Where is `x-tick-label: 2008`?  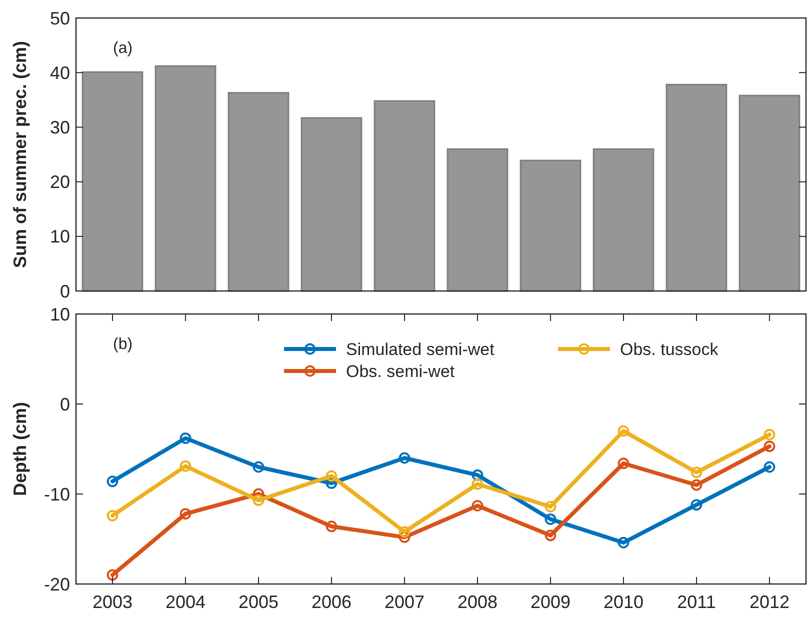
x-tick-label: 2008 is located at coordinates (477, 602).